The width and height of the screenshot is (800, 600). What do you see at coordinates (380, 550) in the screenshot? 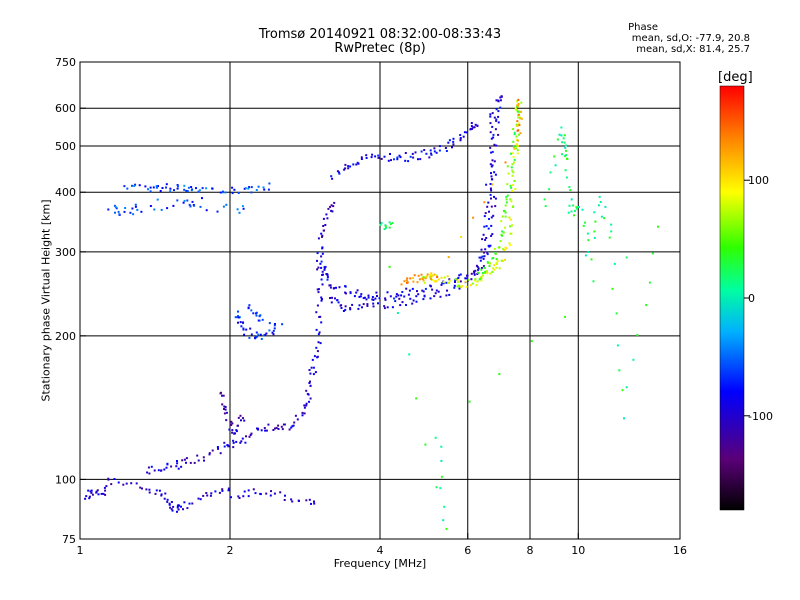
I see `x-tick-label: 4` at bounding box center [380, 550].